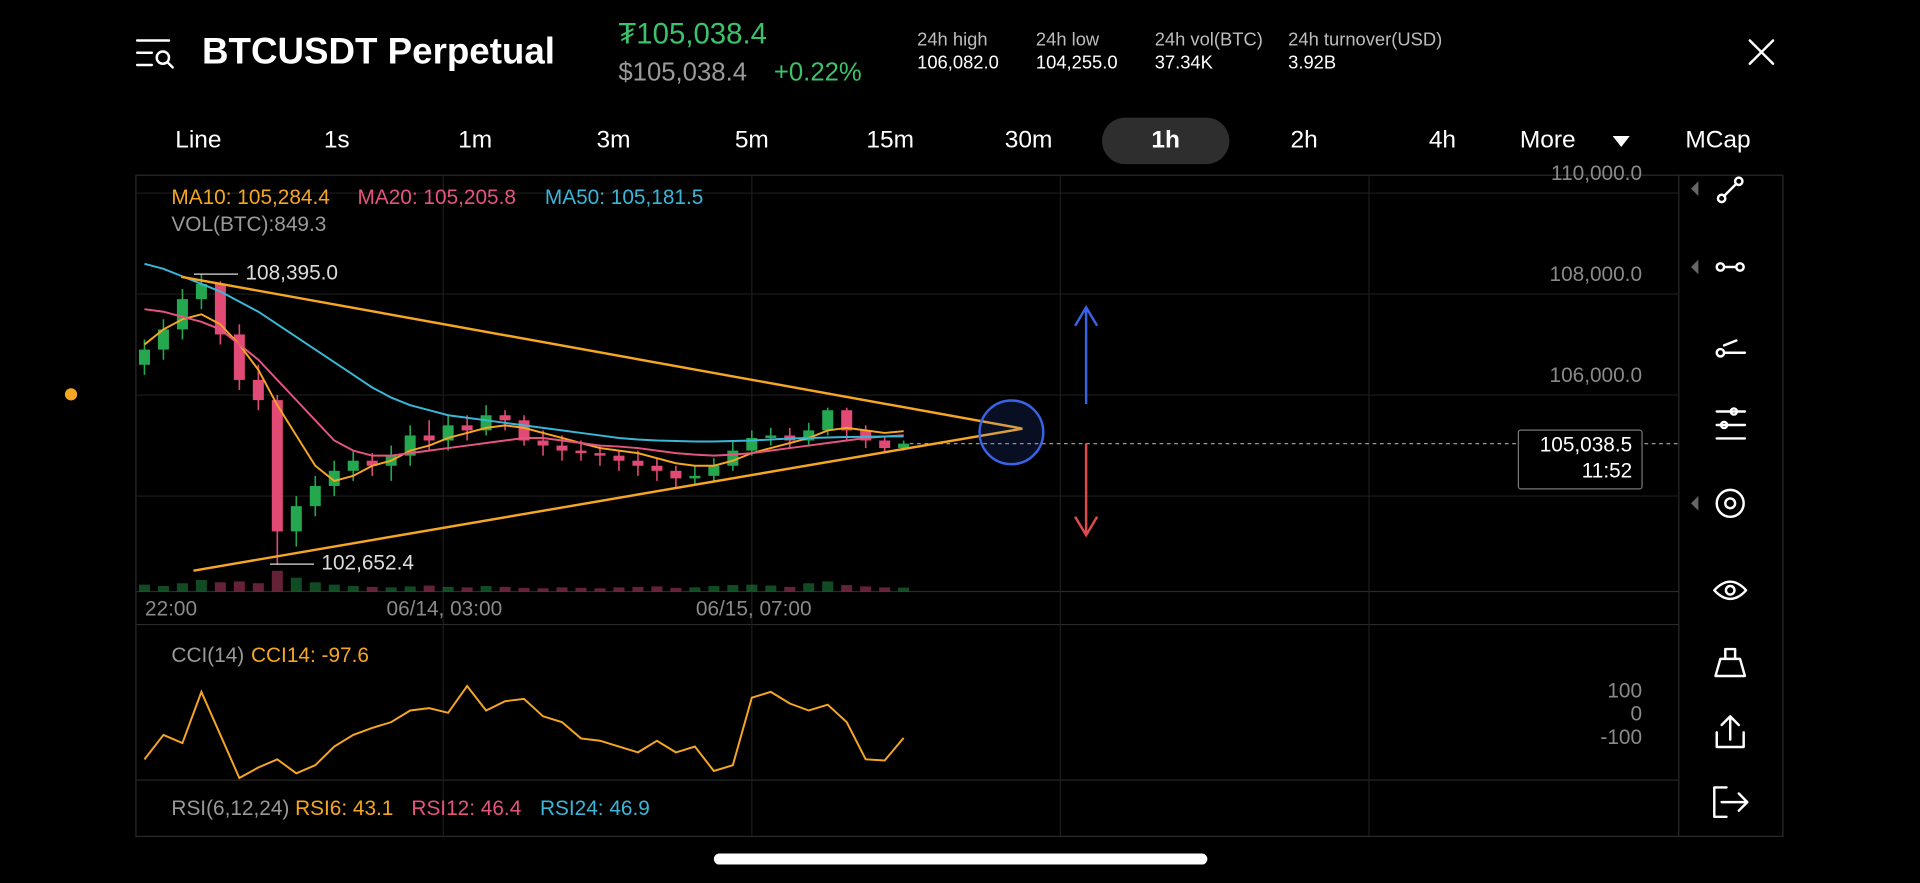 This screenshot has width=1920, height=883. What do you see at coordinates (1731, 802) in the screenshot?
I see `tool-exit` at bounding box center [1731, 802].